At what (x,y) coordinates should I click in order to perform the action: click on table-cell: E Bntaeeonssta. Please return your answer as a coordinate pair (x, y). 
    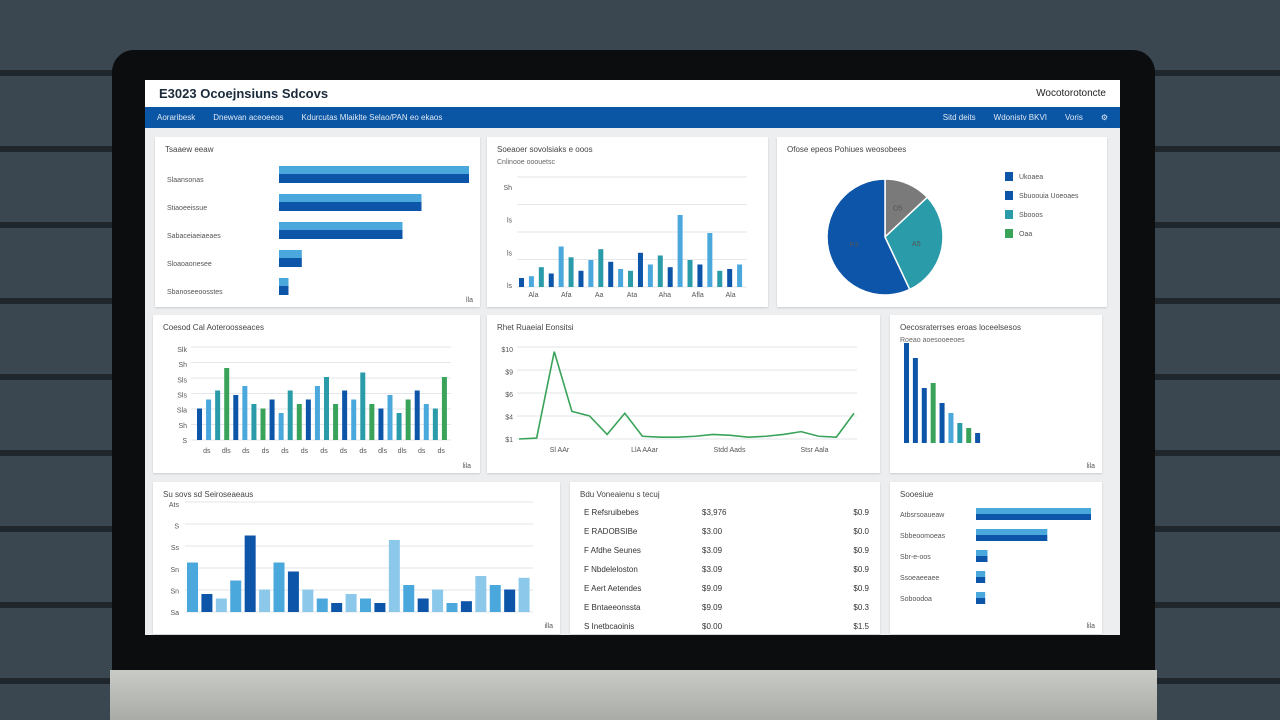
    Looking at the image, I should click on (612, 607).